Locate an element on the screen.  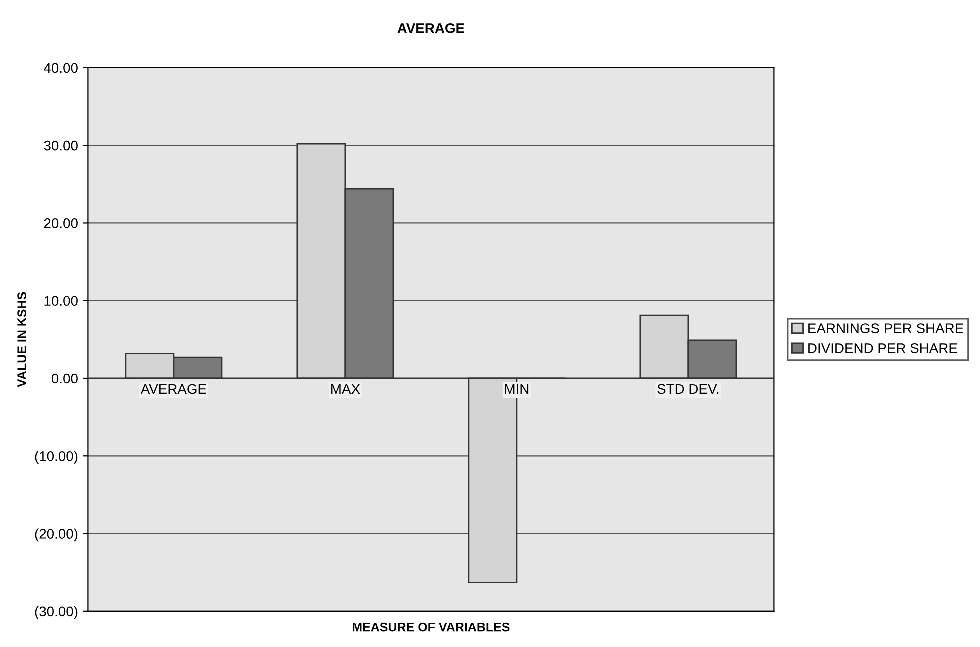
y-tick-label: 40.00 is located at coordinates (61, 68).